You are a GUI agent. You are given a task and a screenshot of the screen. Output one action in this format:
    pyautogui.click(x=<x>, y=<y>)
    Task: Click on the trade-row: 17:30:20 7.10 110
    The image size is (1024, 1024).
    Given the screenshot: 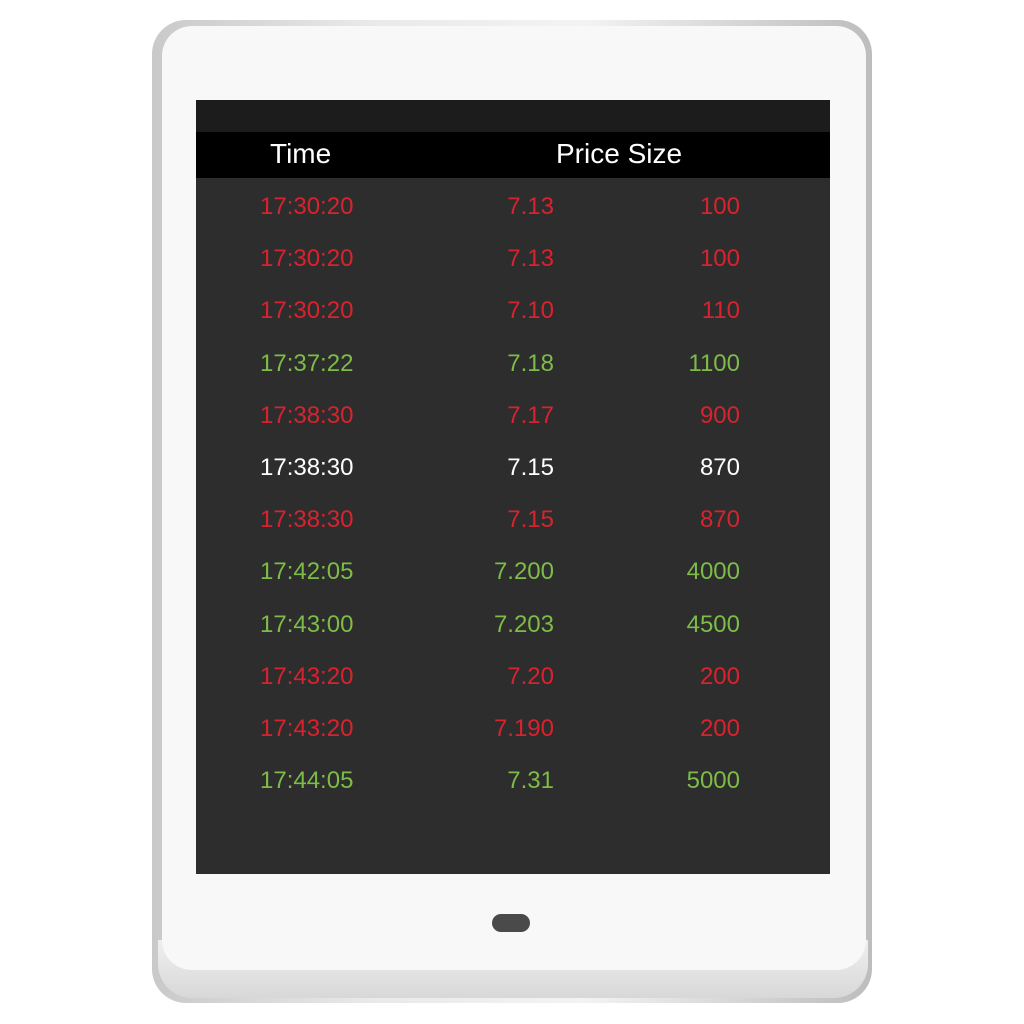 What is the action you would take?
    pyautogui.click(x=513, y=322)
    